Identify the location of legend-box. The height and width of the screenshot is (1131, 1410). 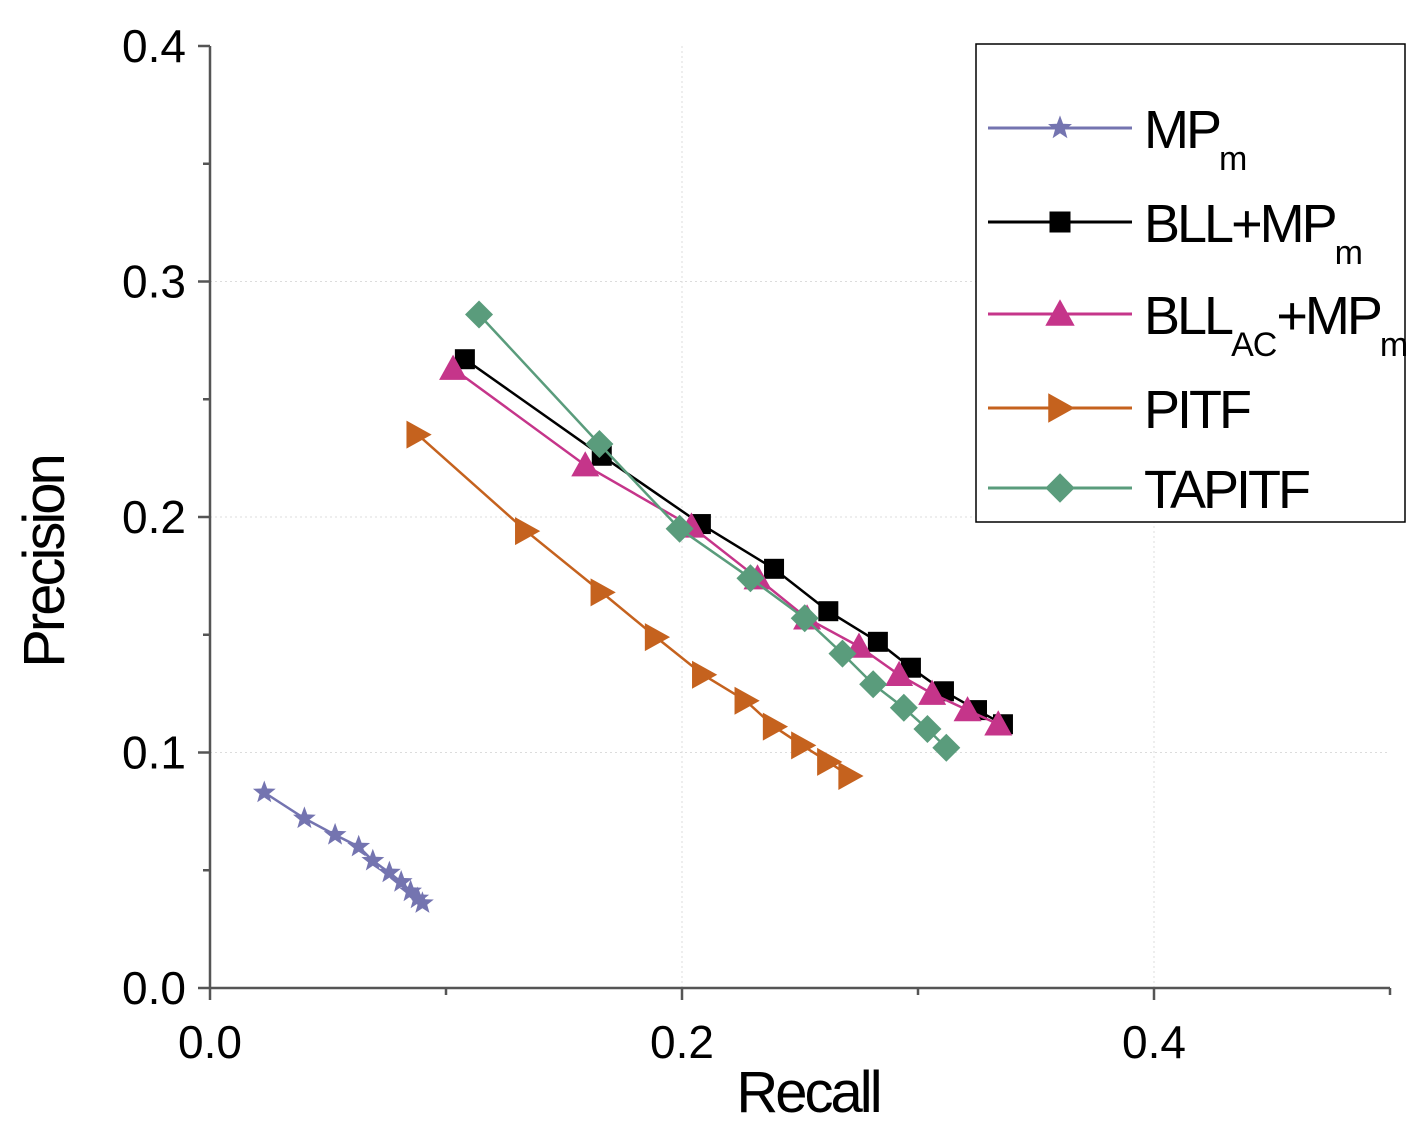
(1190, 283).